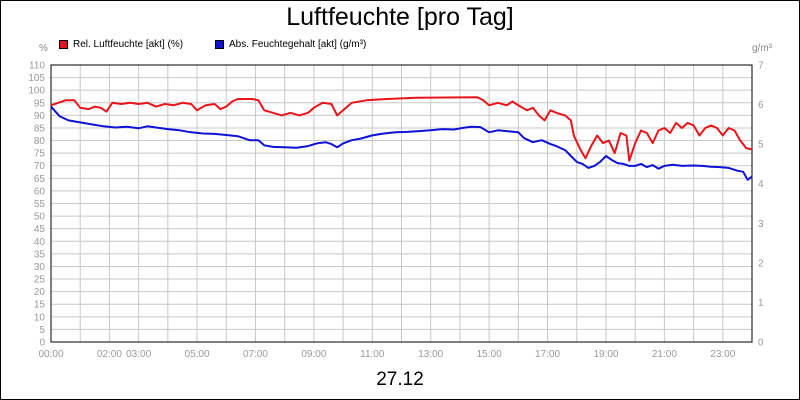  I want to click on y-right-tick-label: 7, so click(761, 66).